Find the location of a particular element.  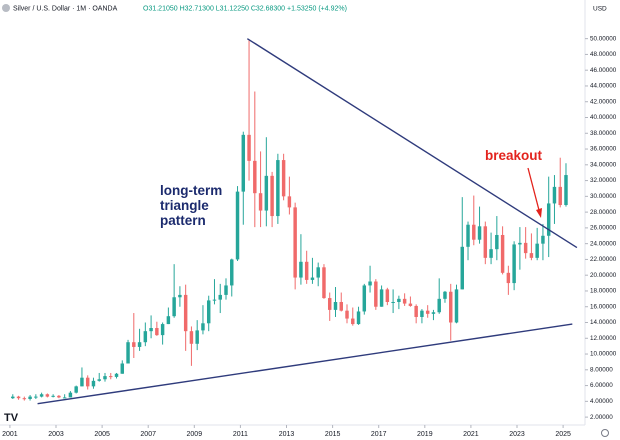

y-tick-label: 26.00000 is located at coordinates (603, 228).